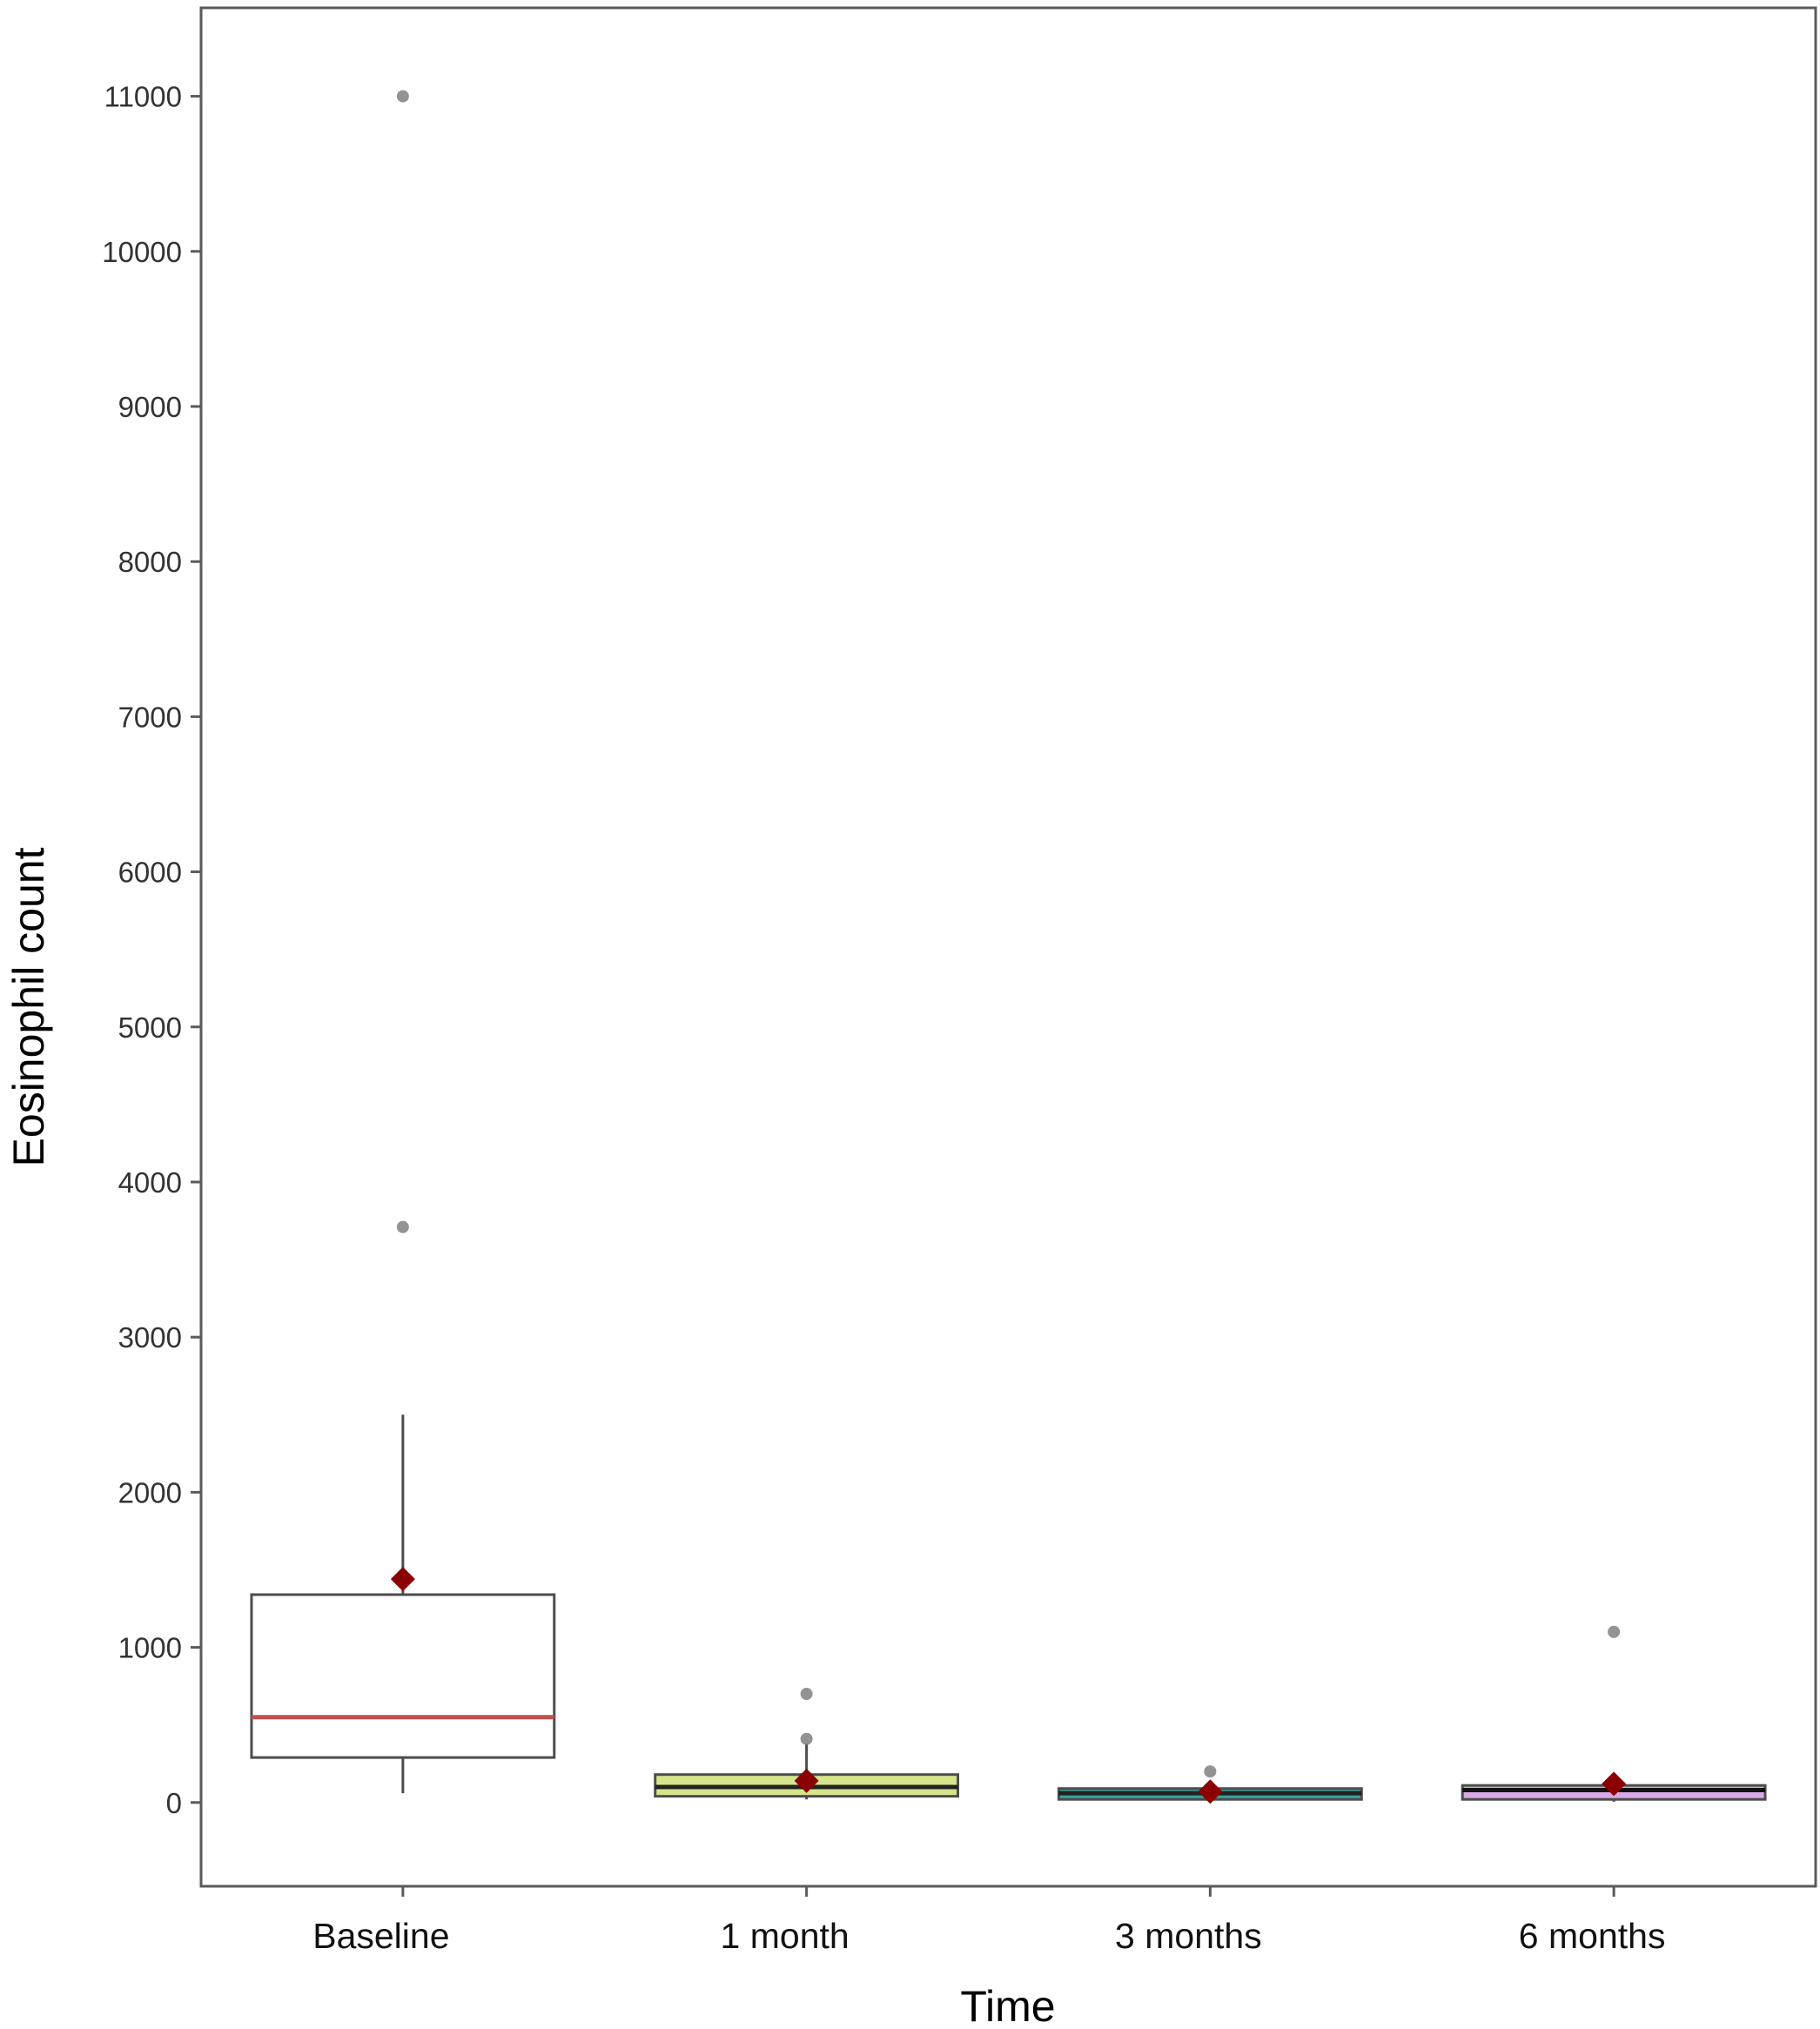 The height and width of the screenshot is (2029, 1820). I want to click on y-tick-label: 9000, so click(150, 407).